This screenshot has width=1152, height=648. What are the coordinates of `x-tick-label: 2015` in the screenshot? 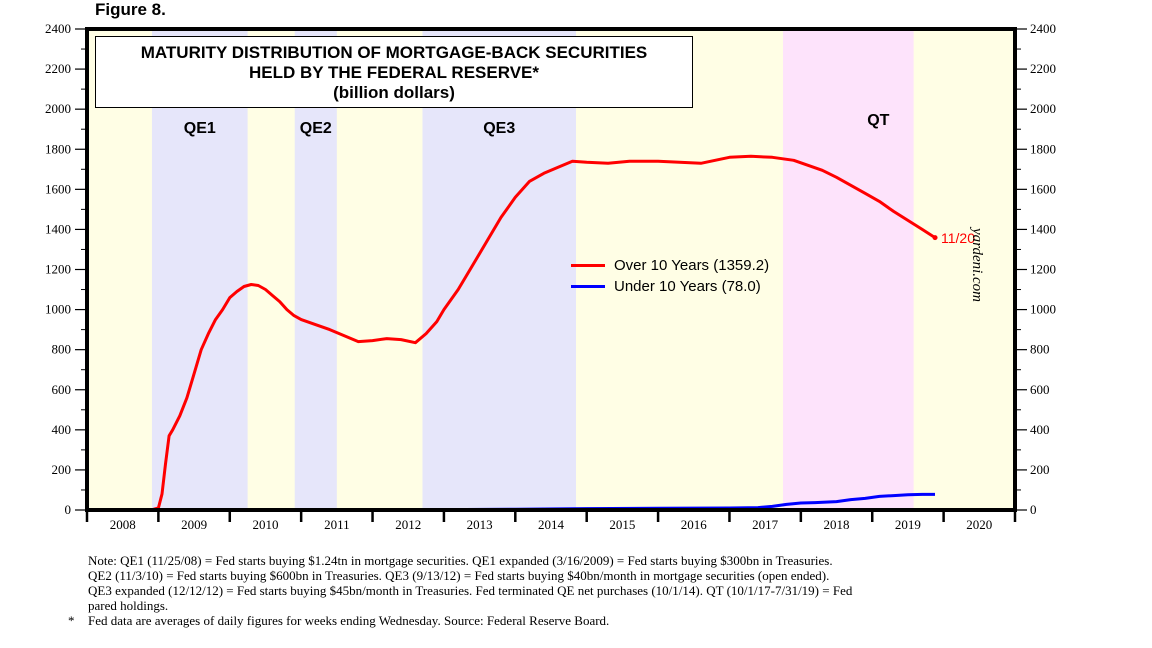 It's located at (622, 524).